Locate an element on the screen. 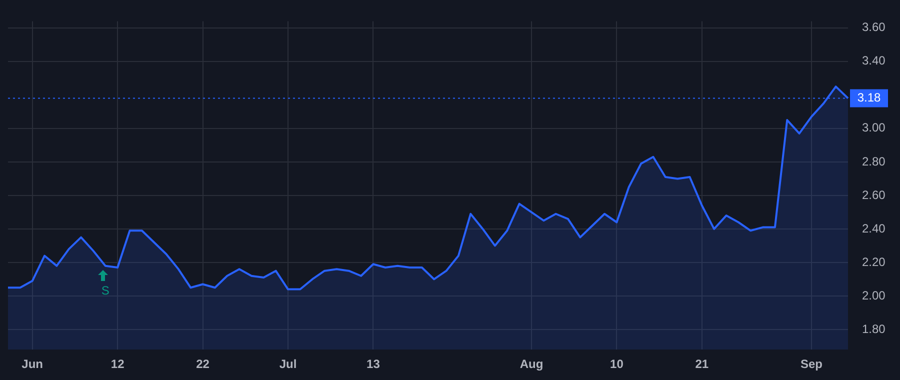  y-tick-label: 2.60 is located at coordinates (874, 195).